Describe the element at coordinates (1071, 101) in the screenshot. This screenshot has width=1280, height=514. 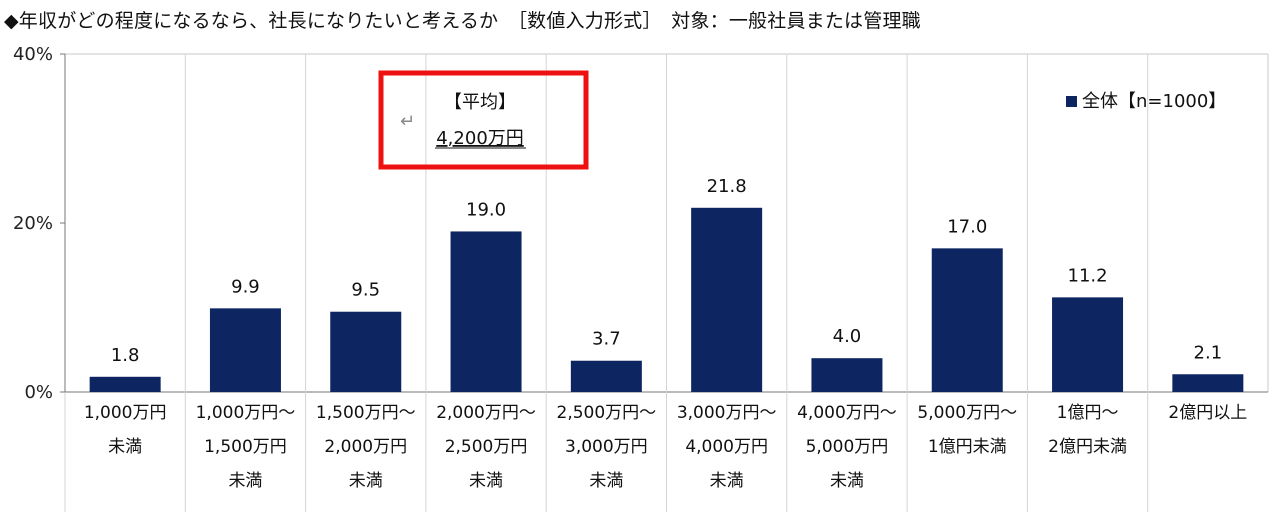
I see `legend-swatch` at that location.